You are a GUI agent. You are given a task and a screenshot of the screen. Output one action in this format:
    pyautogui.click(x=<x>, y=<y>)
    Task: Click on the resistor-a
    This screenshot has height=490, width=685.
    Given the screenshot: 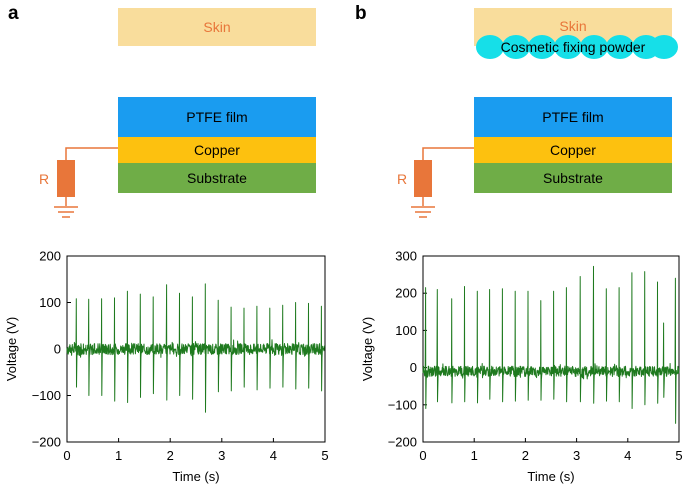 What is the action you would take?
    pyautogui.click(x=66, y=178)
    